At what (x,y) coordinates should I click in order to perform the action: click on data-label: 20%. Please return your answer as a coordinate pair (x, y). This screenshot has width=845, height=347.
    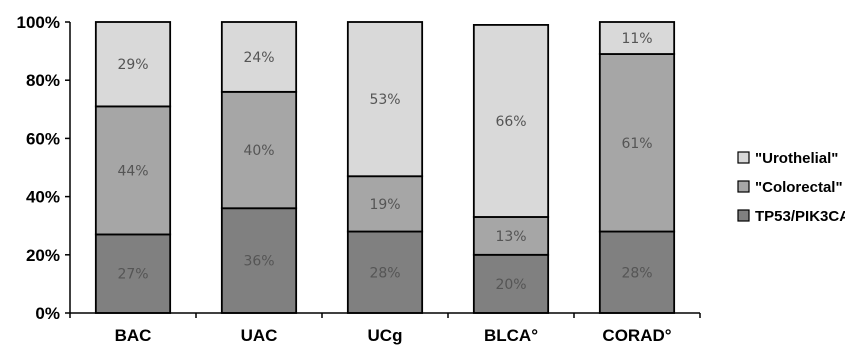
    Looking at the image, I should click on (510, 285).